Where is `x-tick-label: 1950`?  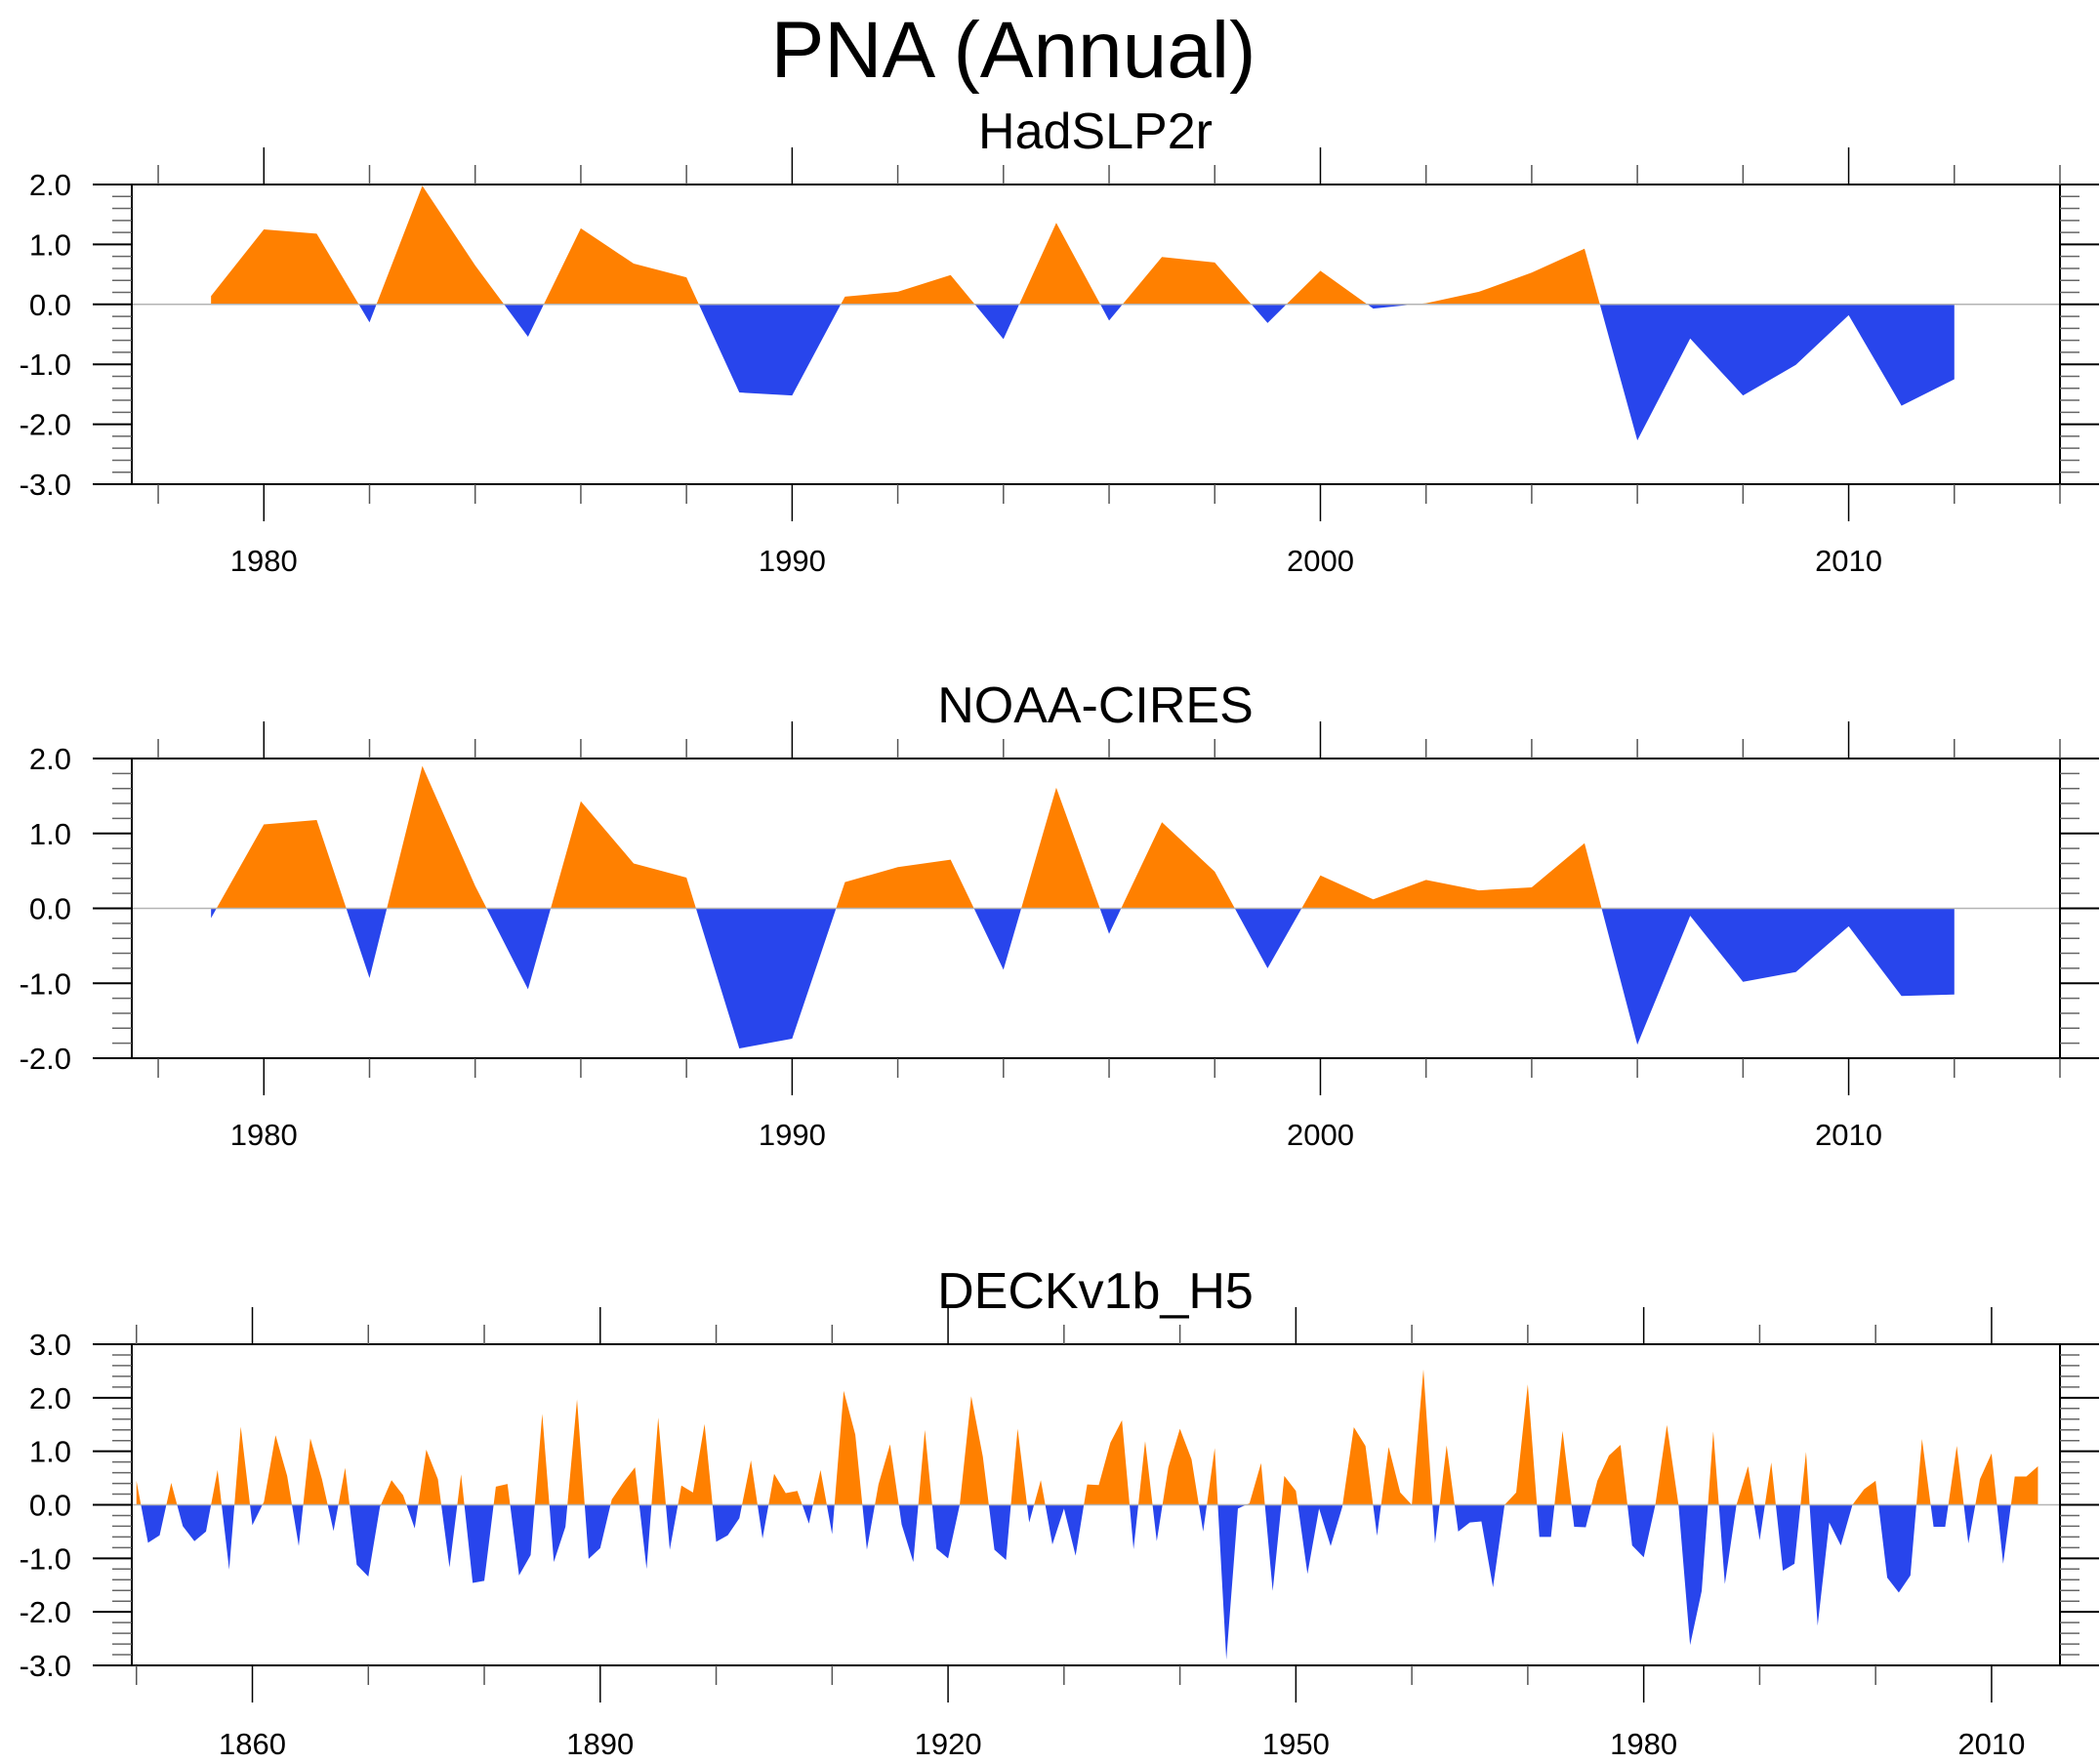
x-tick-label: 1950 is located at coordinates (1296, 1744).